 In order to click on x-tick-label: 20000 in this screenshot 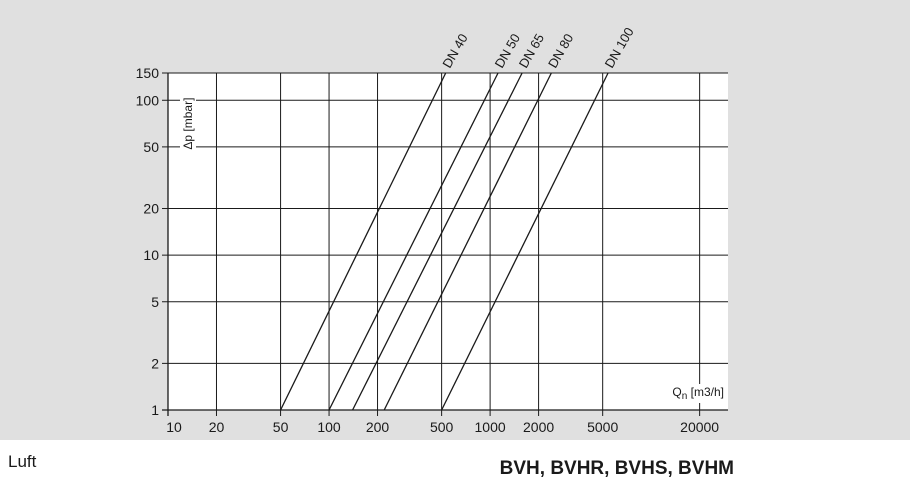, I will do `click(699, 427)`.